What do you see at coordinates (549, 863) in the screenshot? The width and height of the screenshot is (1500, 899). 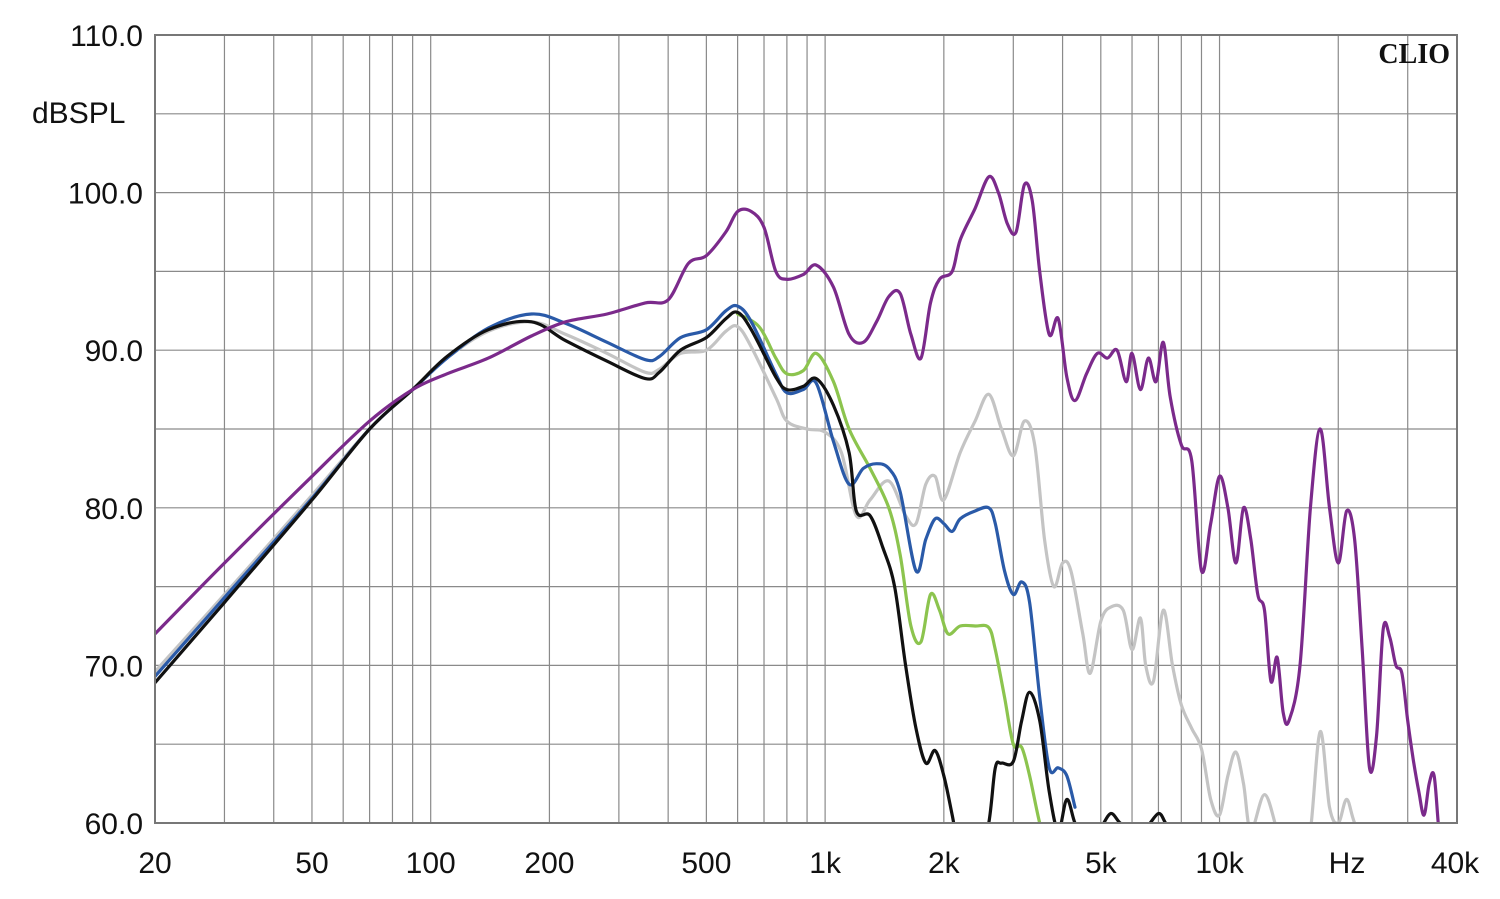 I see `x-tick-label: 200` at bounding box center [549, 863].